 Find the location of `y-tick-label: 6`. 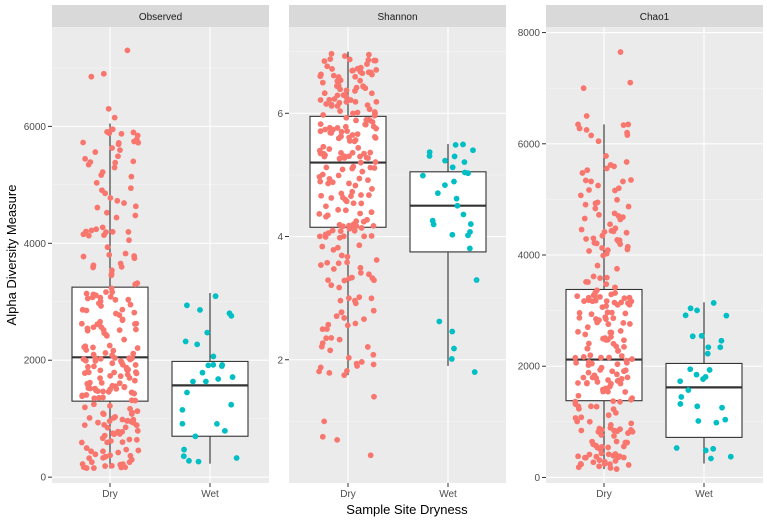

y-tick-label: 6 is located at coordinates (280, 114).